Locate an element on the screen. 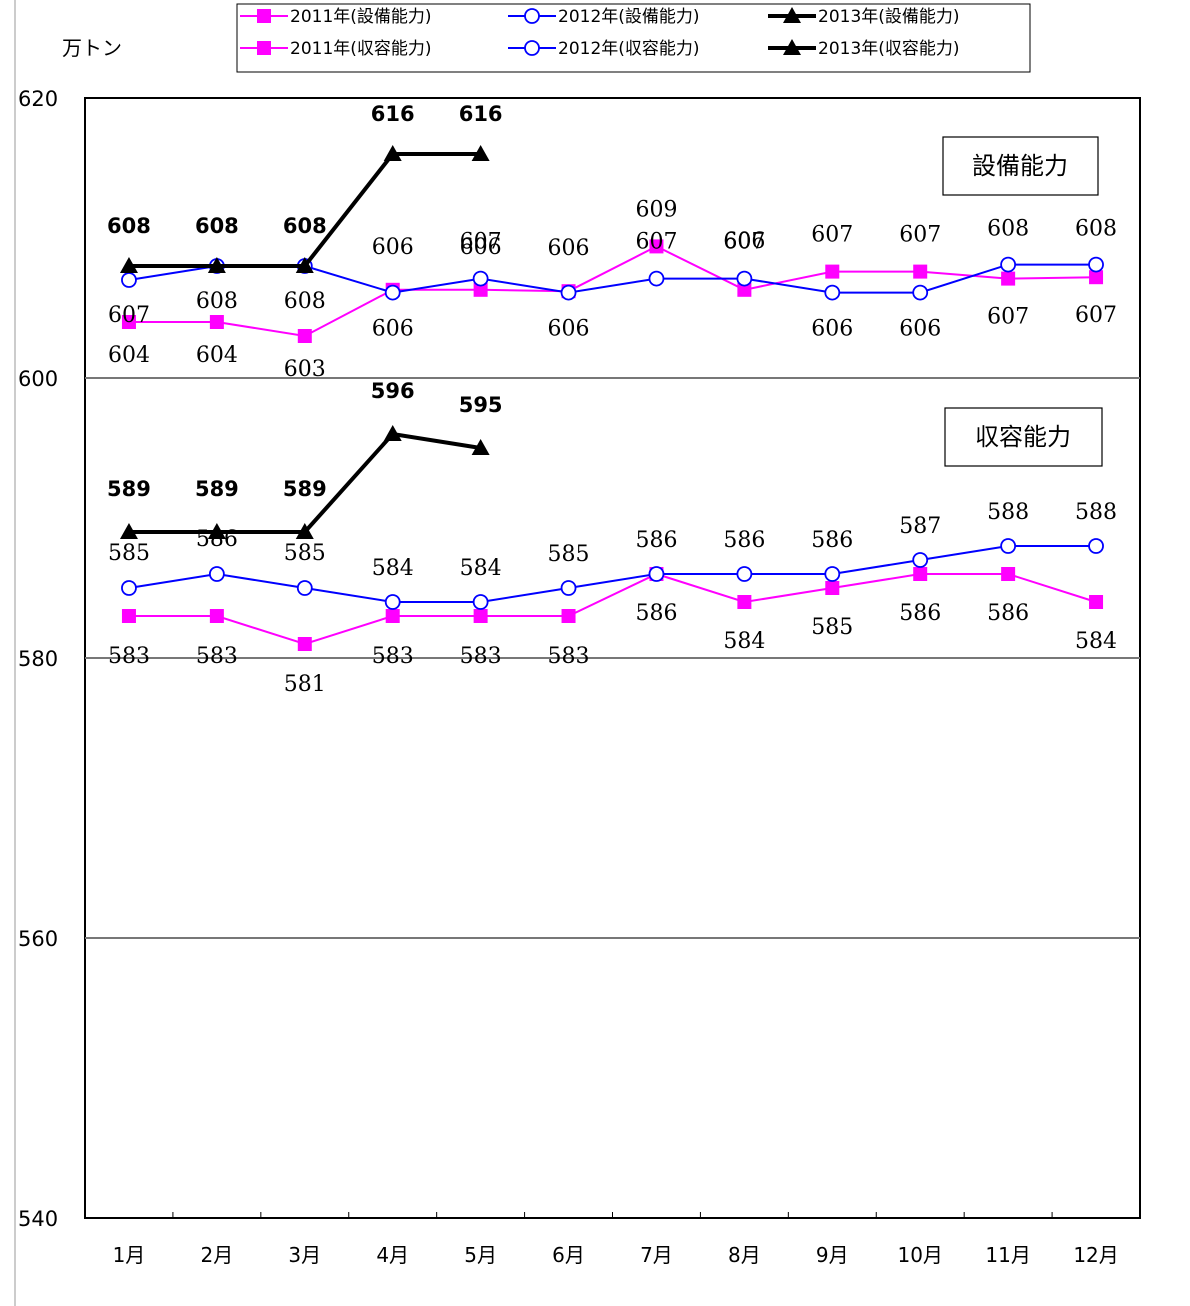 The height and width of the screenshot is (1306, 1190). equipment-capacity-box is located at coordinates (1020, 166).